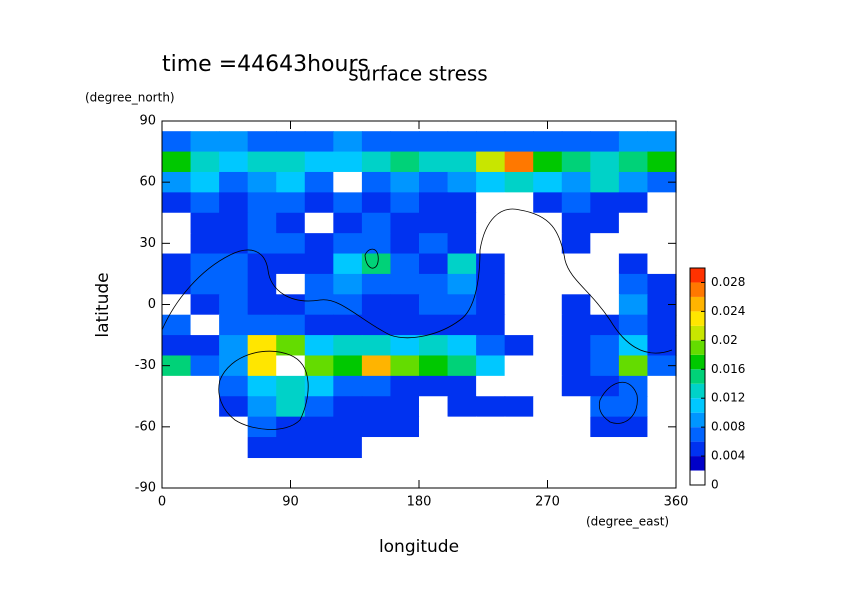 Image resolution: width=842 pixels, height=595 pixels. I want to click on x-tick-label: 360, so click(676, 502).